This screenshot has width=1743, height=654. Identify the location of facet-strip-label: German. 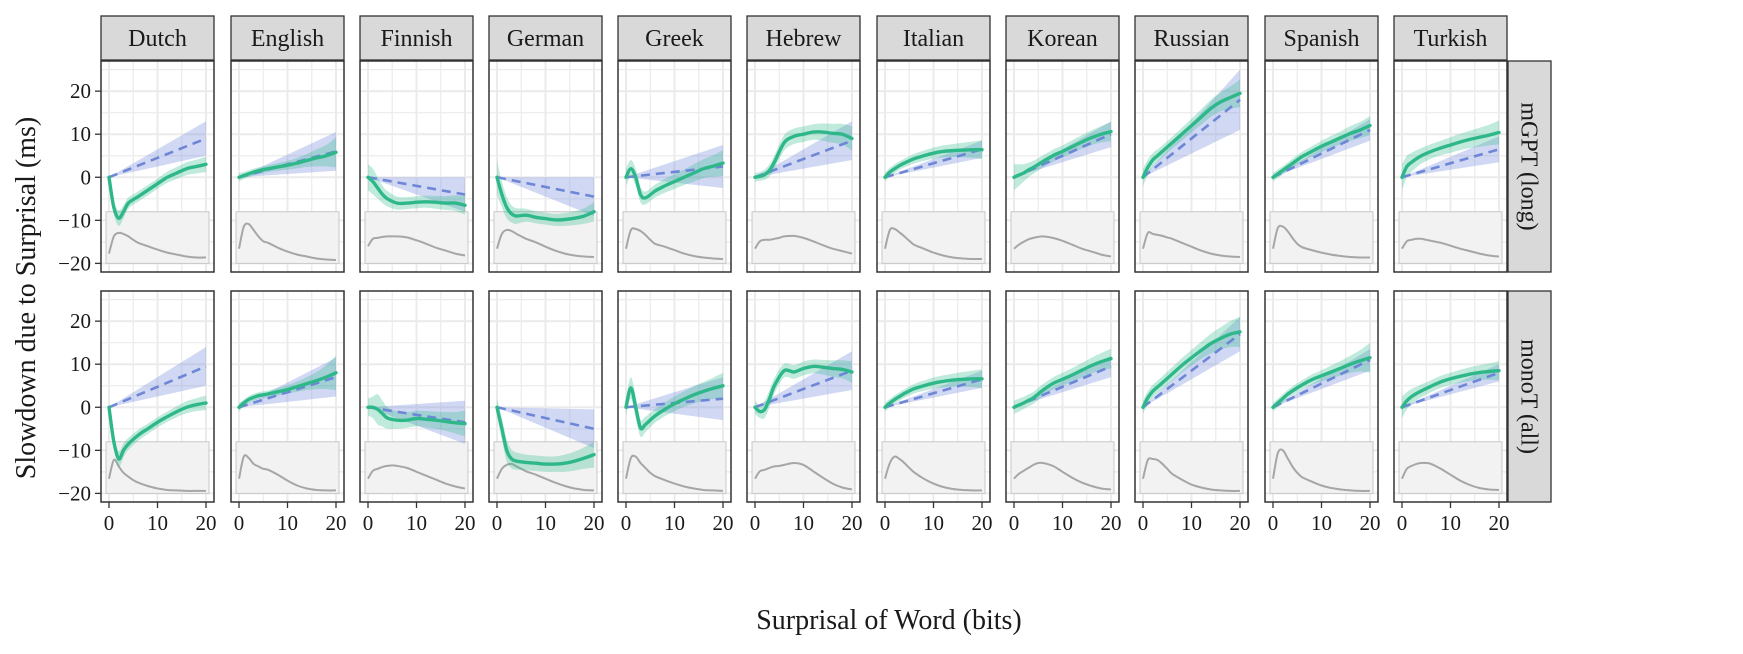
(545, 39).